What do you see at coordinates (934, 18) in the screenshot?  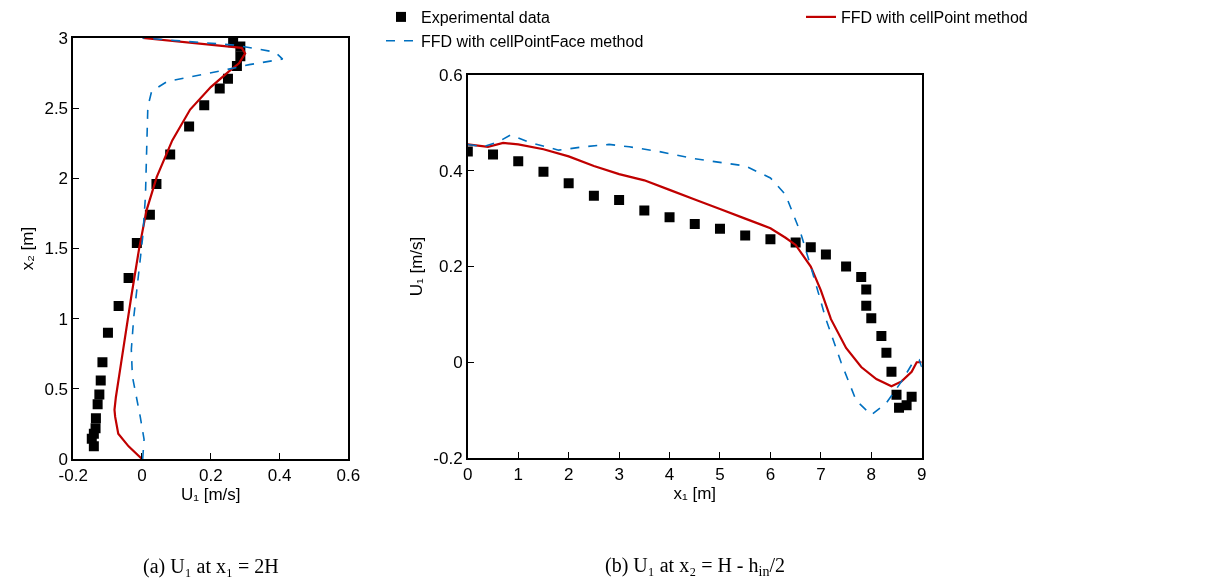 I see `legend-label: FFD with cellPoint method` at bounding box center [934, 18].